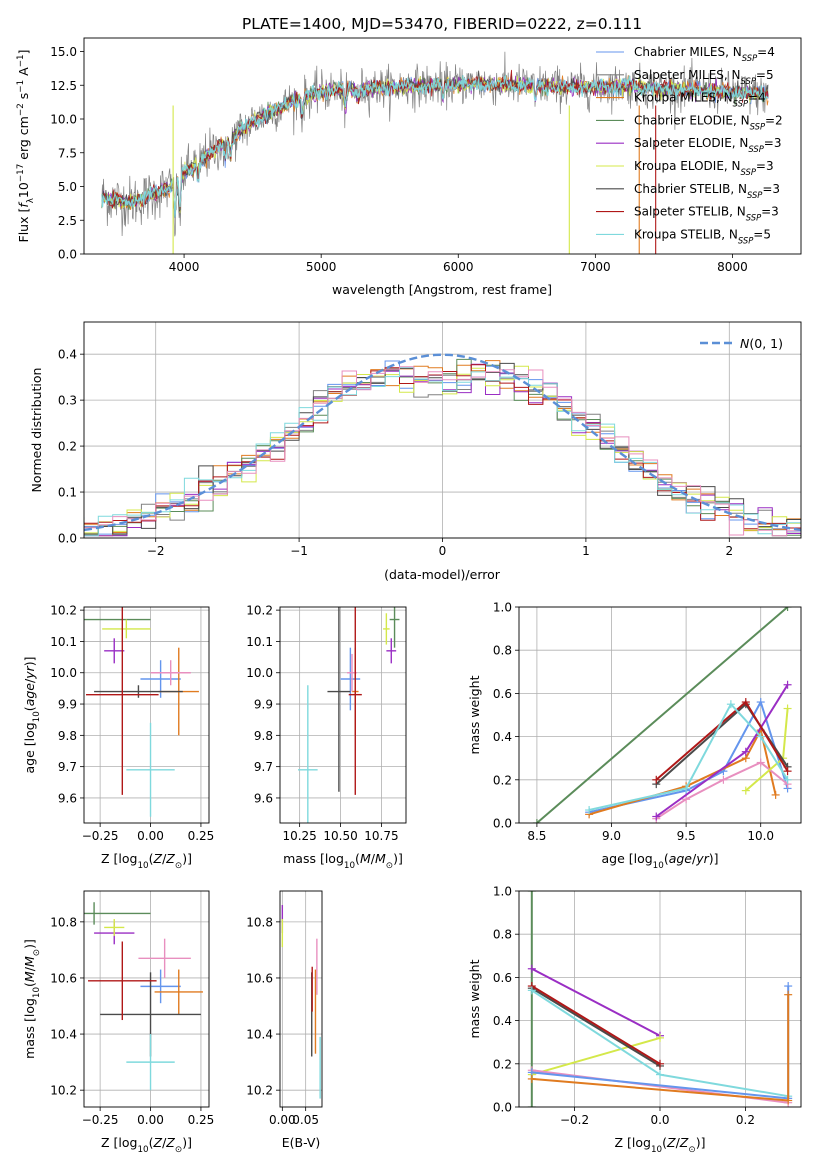 The height and width of the screenshot is (1170, 819). I want to click on legend-label: Kroupa MILES, NSSP=4, so click(700, 100).